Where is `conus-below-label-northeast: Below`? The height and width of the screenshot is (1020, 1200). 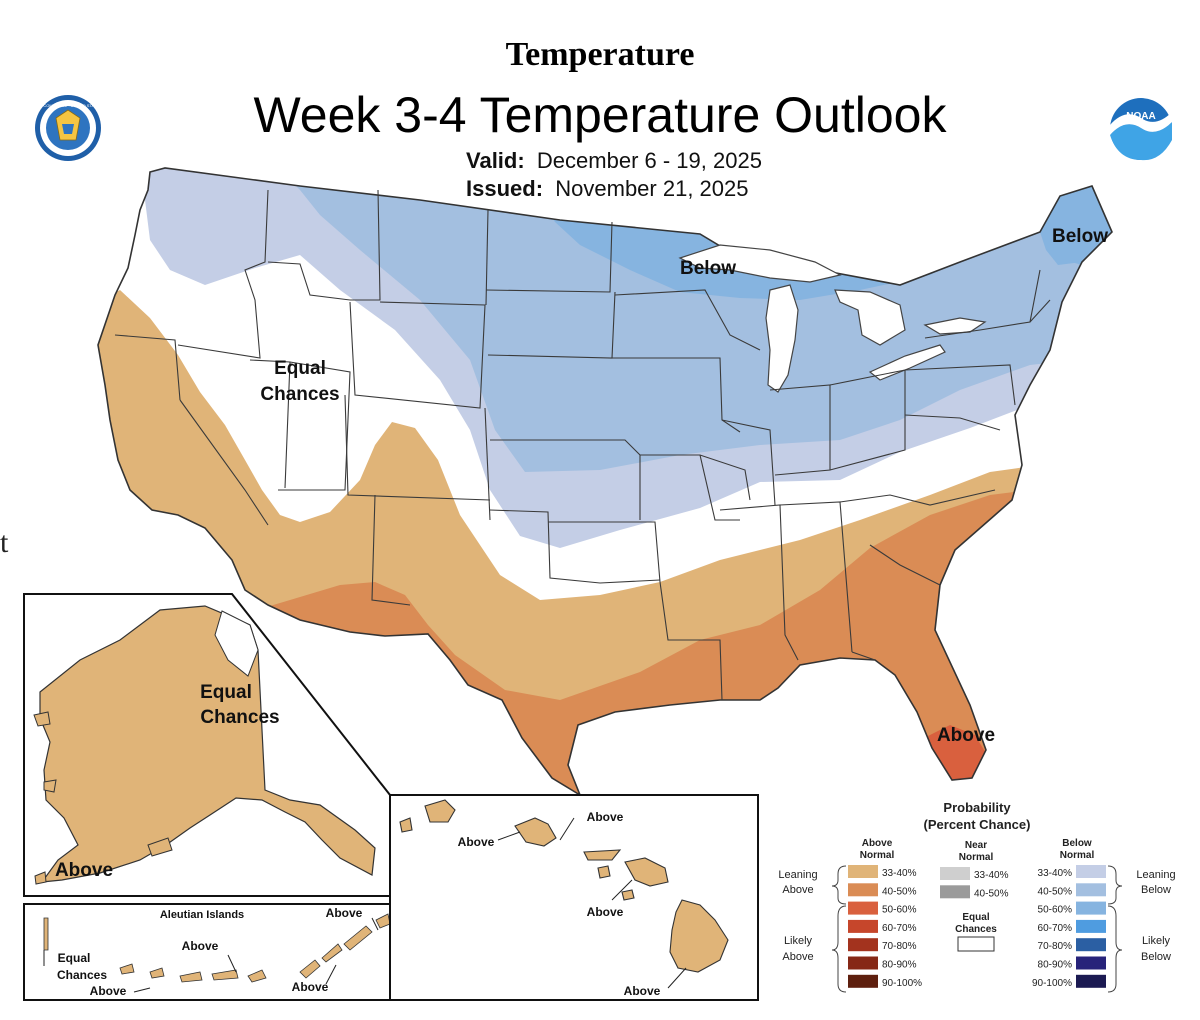
conus-below-label-northeast: Below is located at coordinates (1080, 236).